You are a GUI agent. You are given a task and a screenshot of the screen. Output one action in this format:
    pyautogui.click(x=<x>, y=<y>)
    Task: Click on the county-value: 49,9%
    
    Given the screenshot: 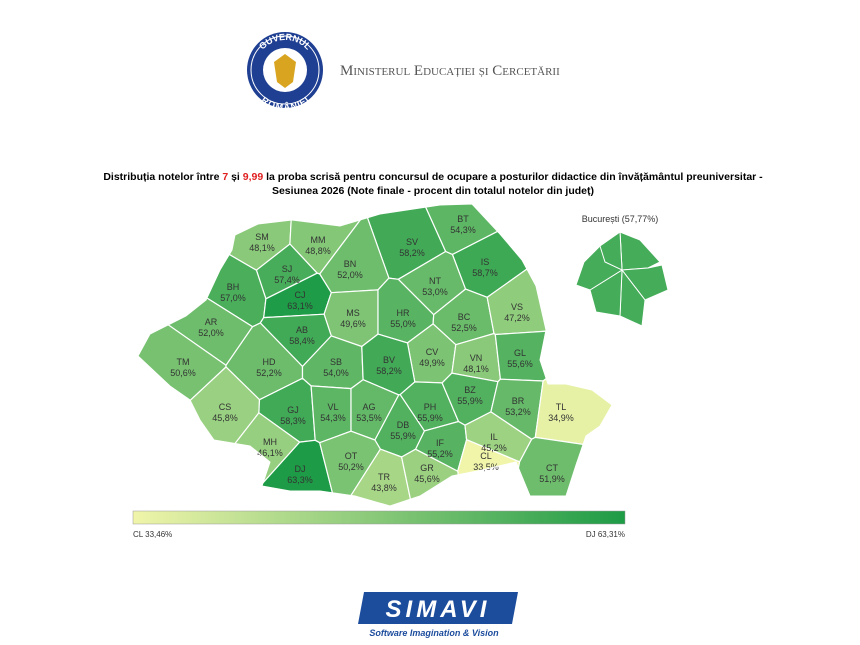 What is the action you would take?
    pyautogui.click(x=432, y=363)
    